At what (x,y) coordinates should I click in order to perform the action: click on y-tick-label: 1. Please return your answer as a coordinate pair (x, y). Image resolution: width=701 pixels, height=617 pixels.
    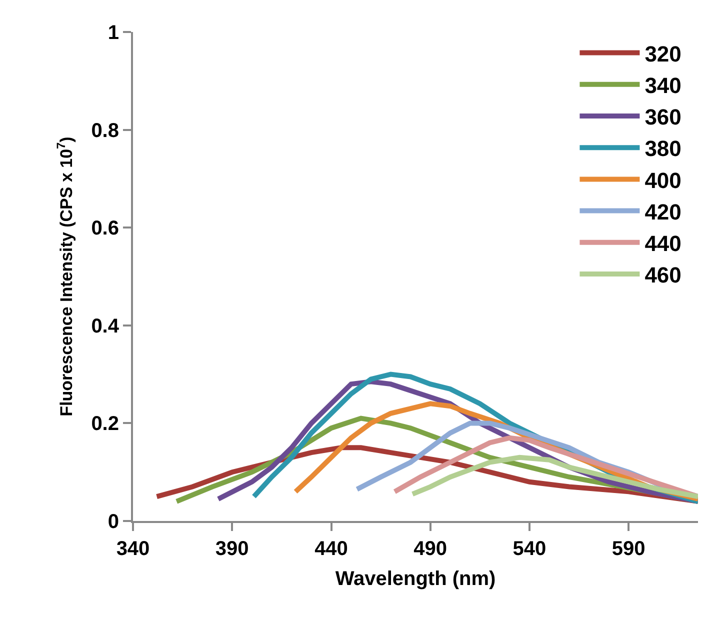
    Looking at the image, I should click on (113, 33).